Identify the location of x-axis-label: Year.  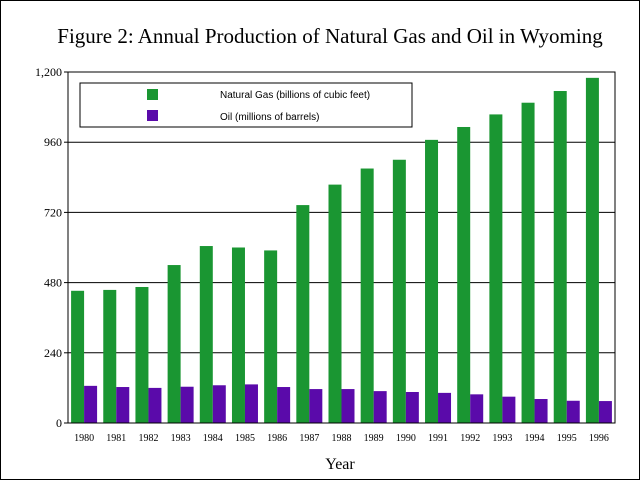
(340, 464).